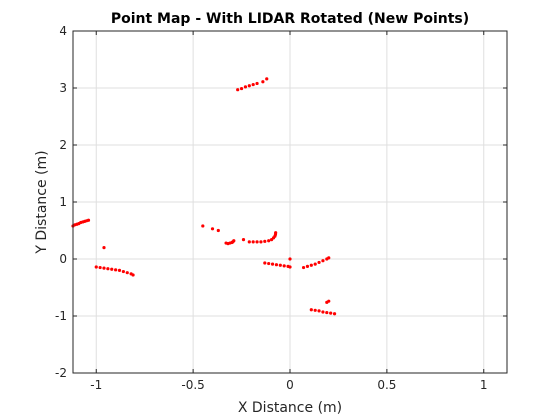  What do you see at coordinates (61, 316) in the screenshot?
I see `y-tick-label: -1` at bounding box center [61, 316].